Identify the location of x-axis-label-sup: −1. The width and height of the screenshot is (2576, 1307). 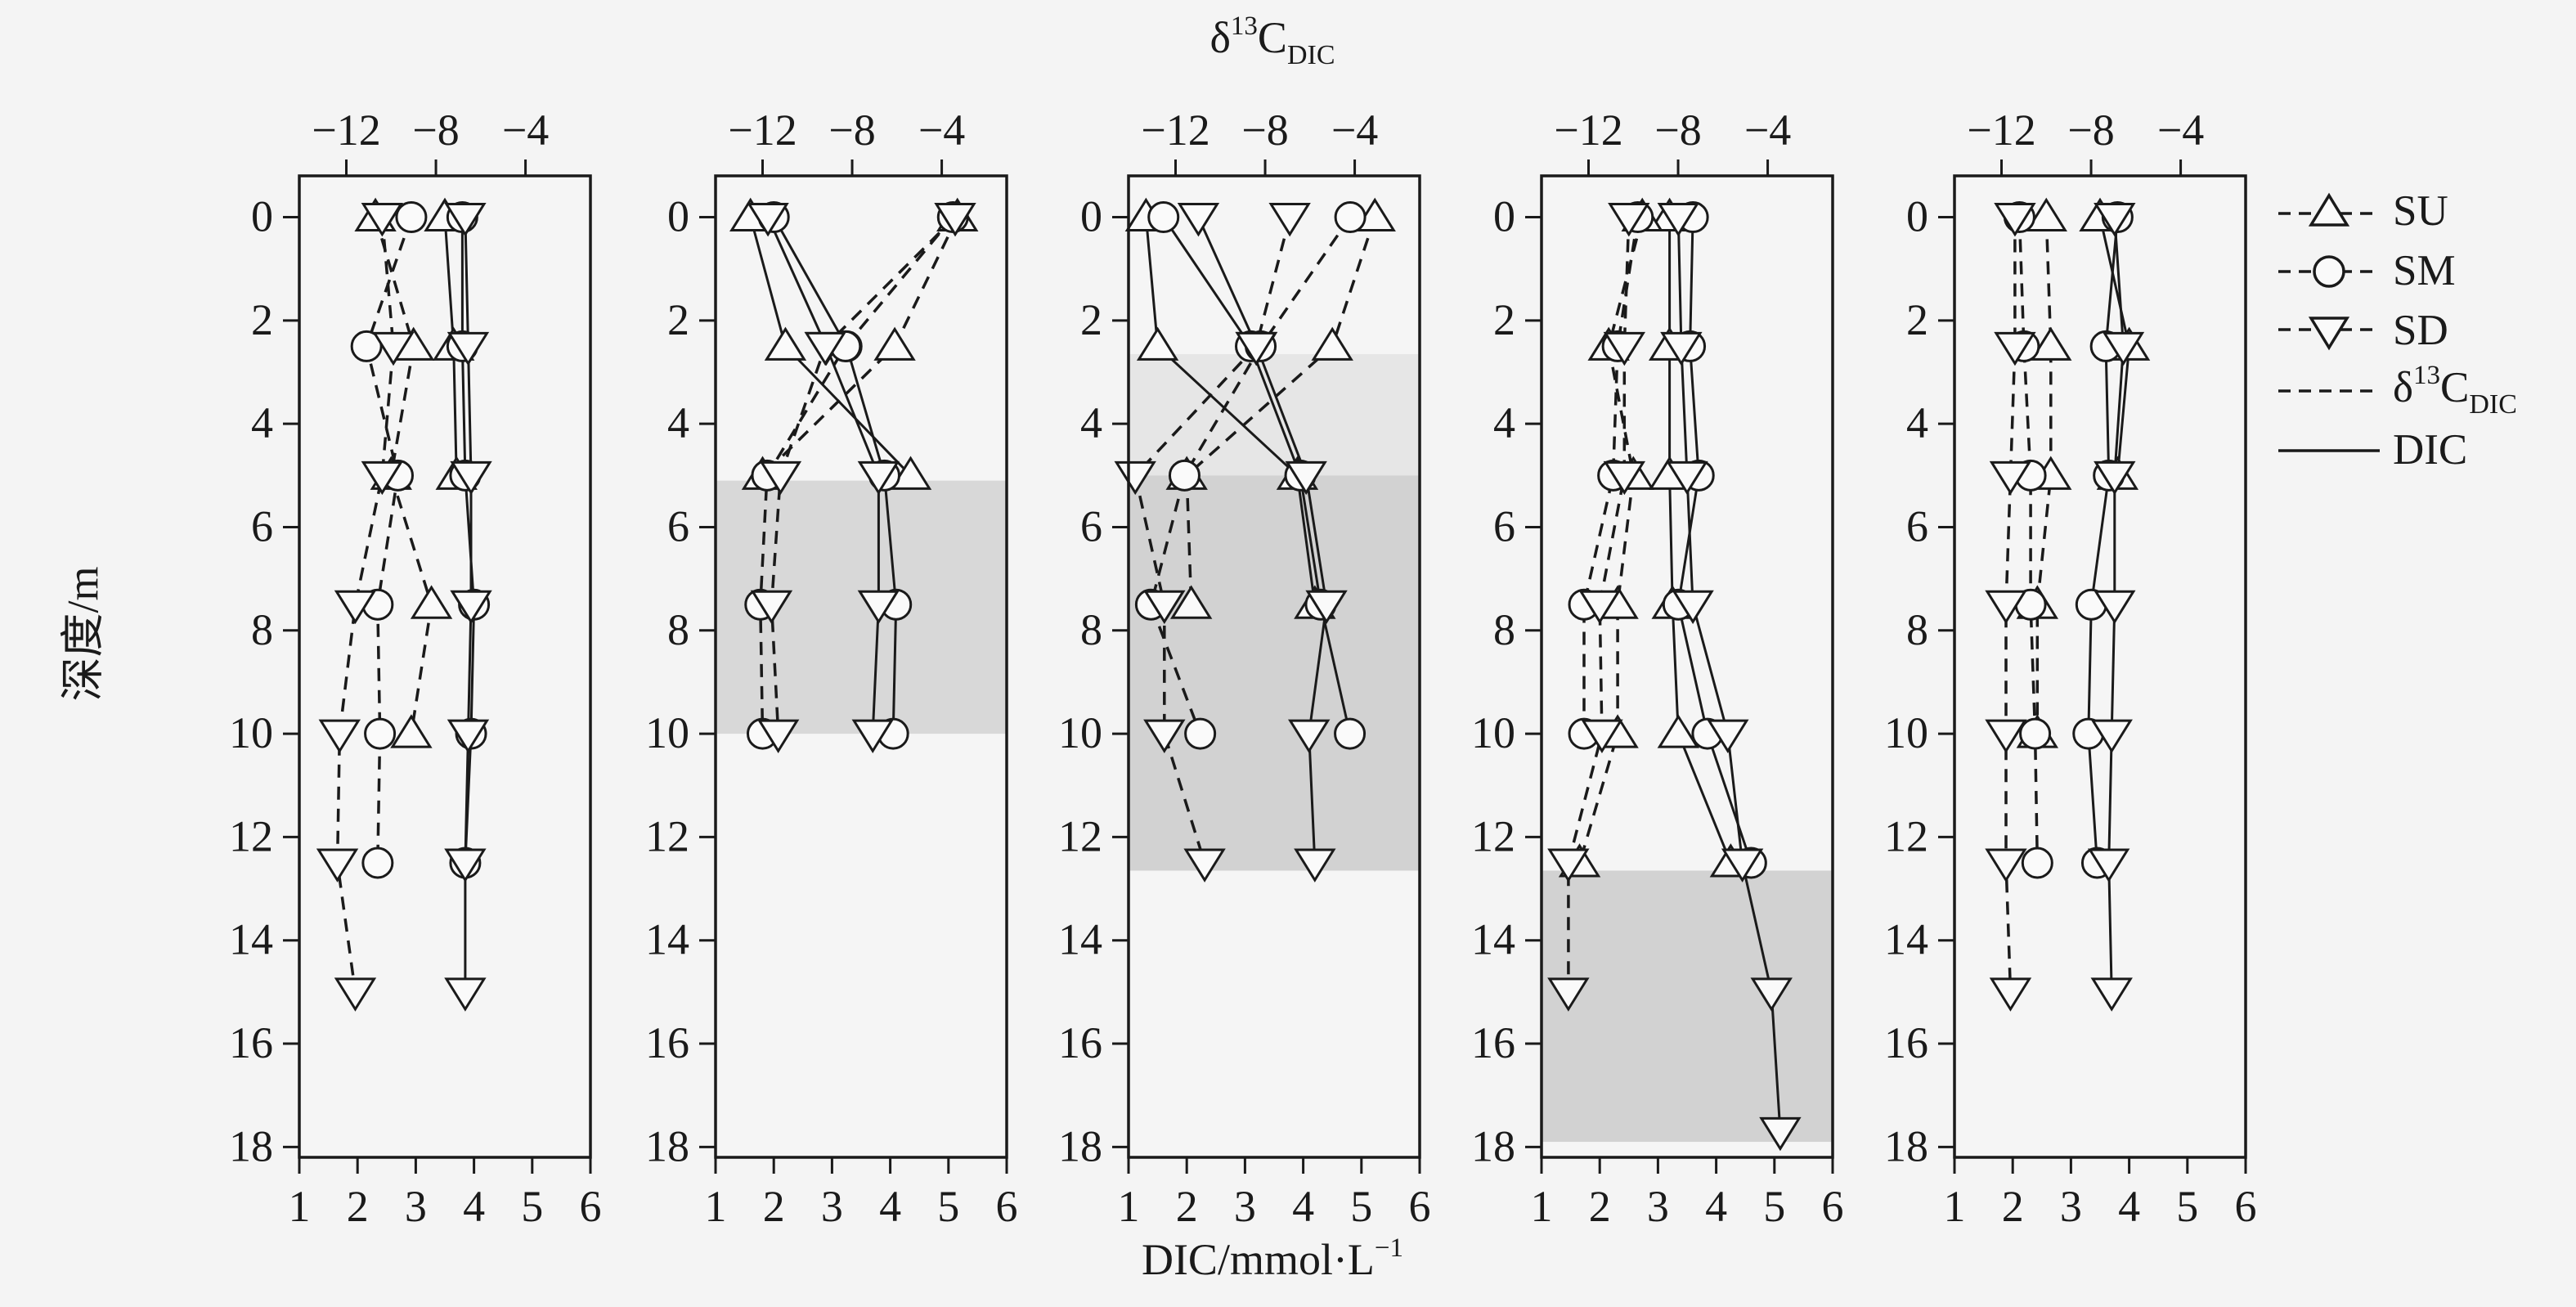
(1389, 1248).